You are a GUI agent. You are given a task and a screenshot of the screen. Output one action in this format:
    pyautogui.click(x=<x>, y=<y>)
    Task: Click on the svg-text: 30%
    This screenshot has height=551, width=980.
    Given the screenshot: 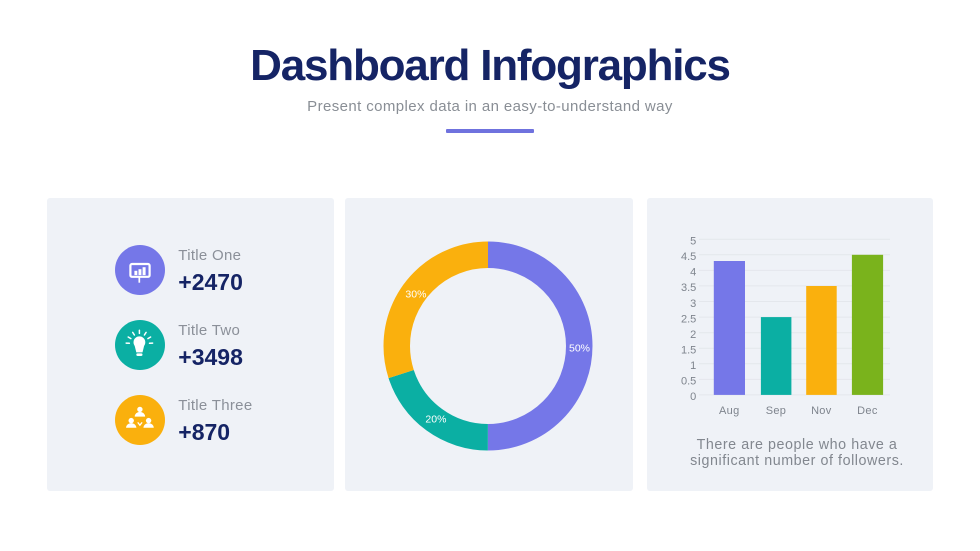 What is the action you would take?
    pyautogui.click(x=416, y=294)
    